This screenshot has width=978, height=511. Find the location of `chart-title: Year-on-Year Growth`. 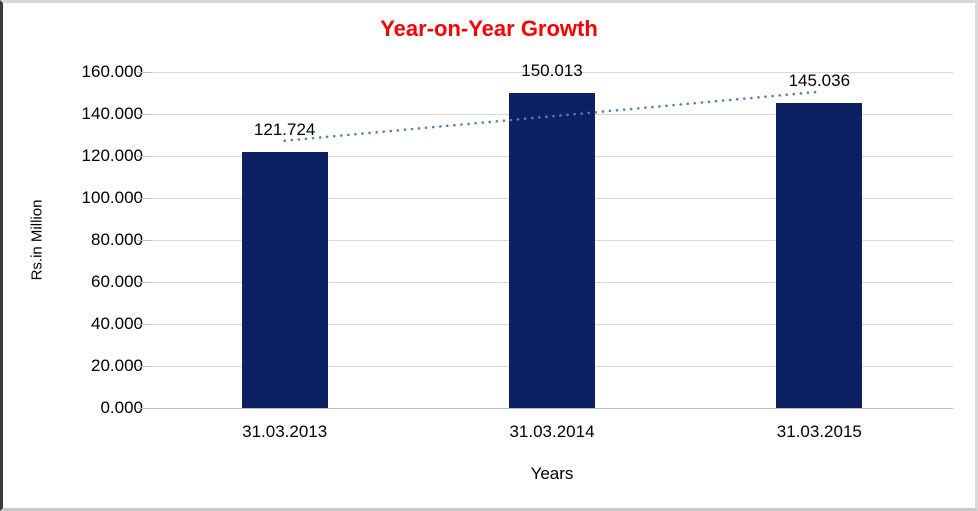

chart-title: Year-on-Year Growth is located at coordinates (489, 28).